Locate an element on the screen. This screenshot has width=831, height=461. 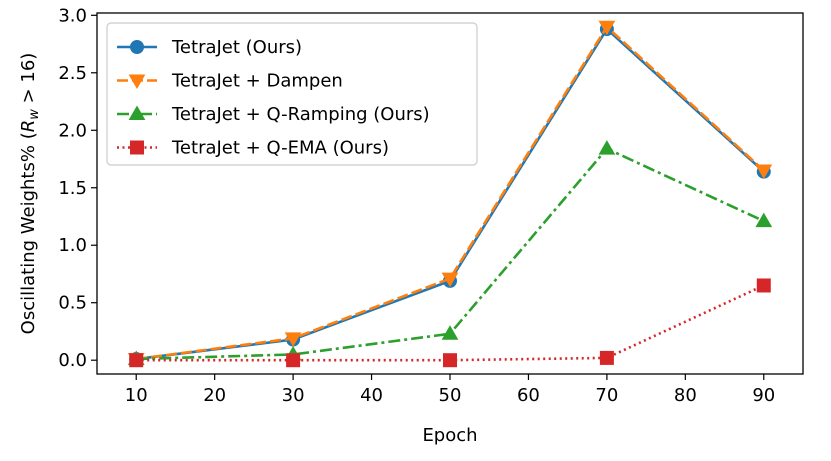
legend-entry-4: TetraJet + Q-EMA (Ours) is located at coordinates (253, 148).